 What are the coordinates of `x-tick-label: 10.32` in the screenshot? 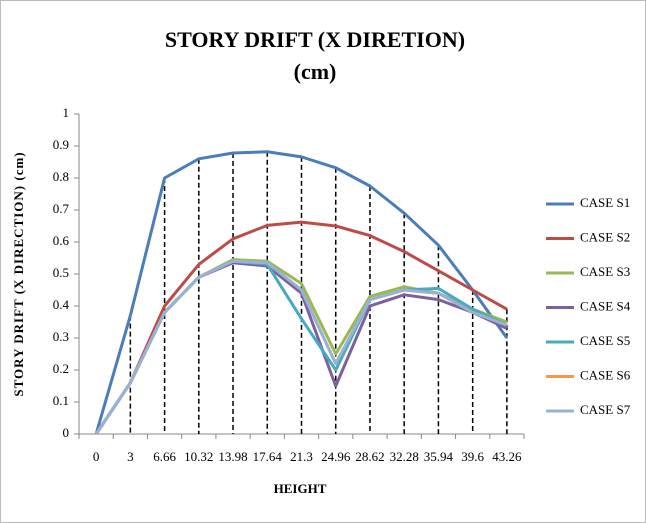 It's located at (198, 456).